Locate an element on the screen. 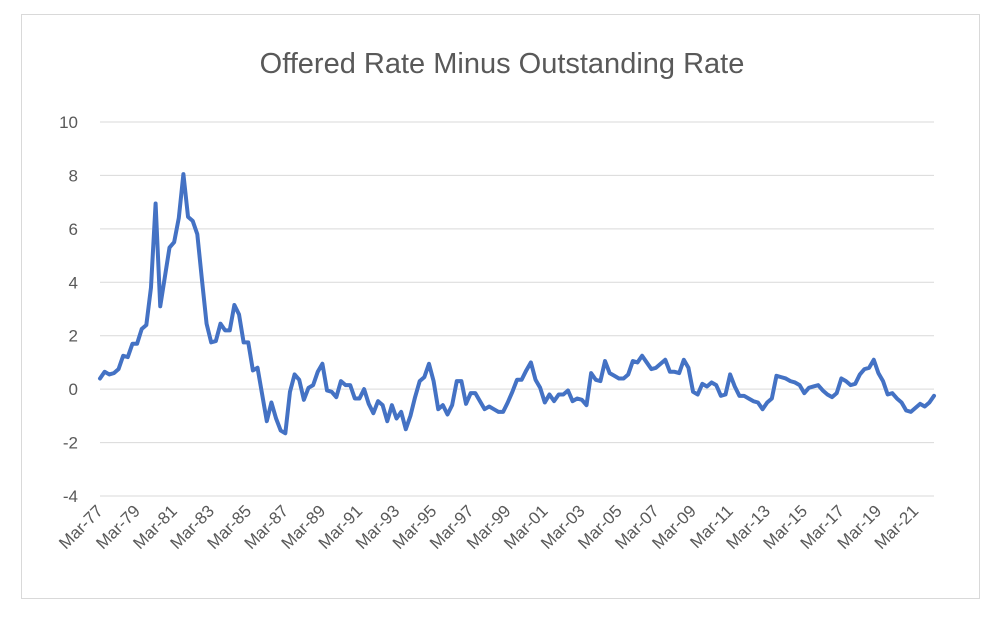 The width and height of the screenshot is (1004, 630). chart-title: Offered Rate Minus Outstanding Rate is located at coordinates (502, 64).